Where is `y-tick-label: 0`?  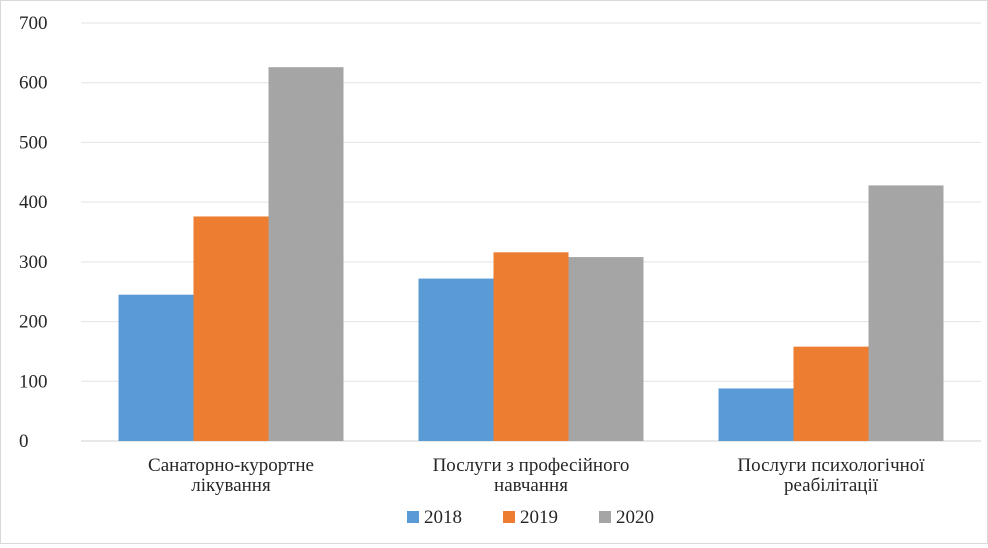
y-tick-label: 0 is located at coordinates (24, 441).